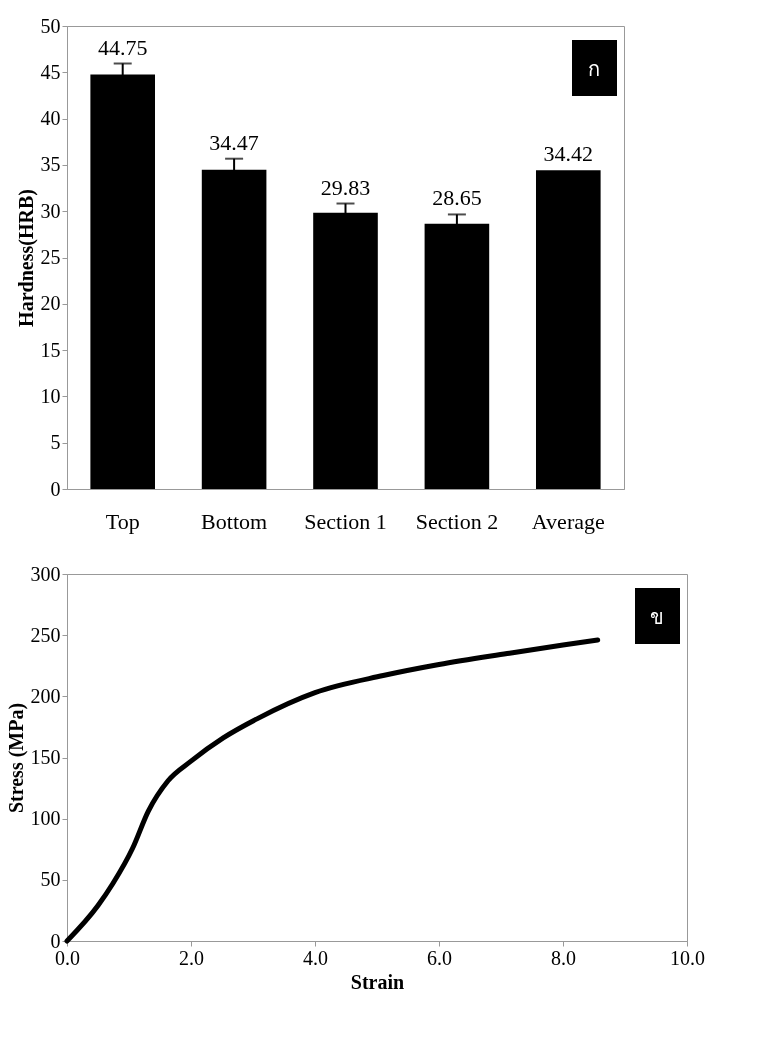  Describe the element at coordinates (50, 395) in the screenshot. I see `y-tick-label: 10` at that location.